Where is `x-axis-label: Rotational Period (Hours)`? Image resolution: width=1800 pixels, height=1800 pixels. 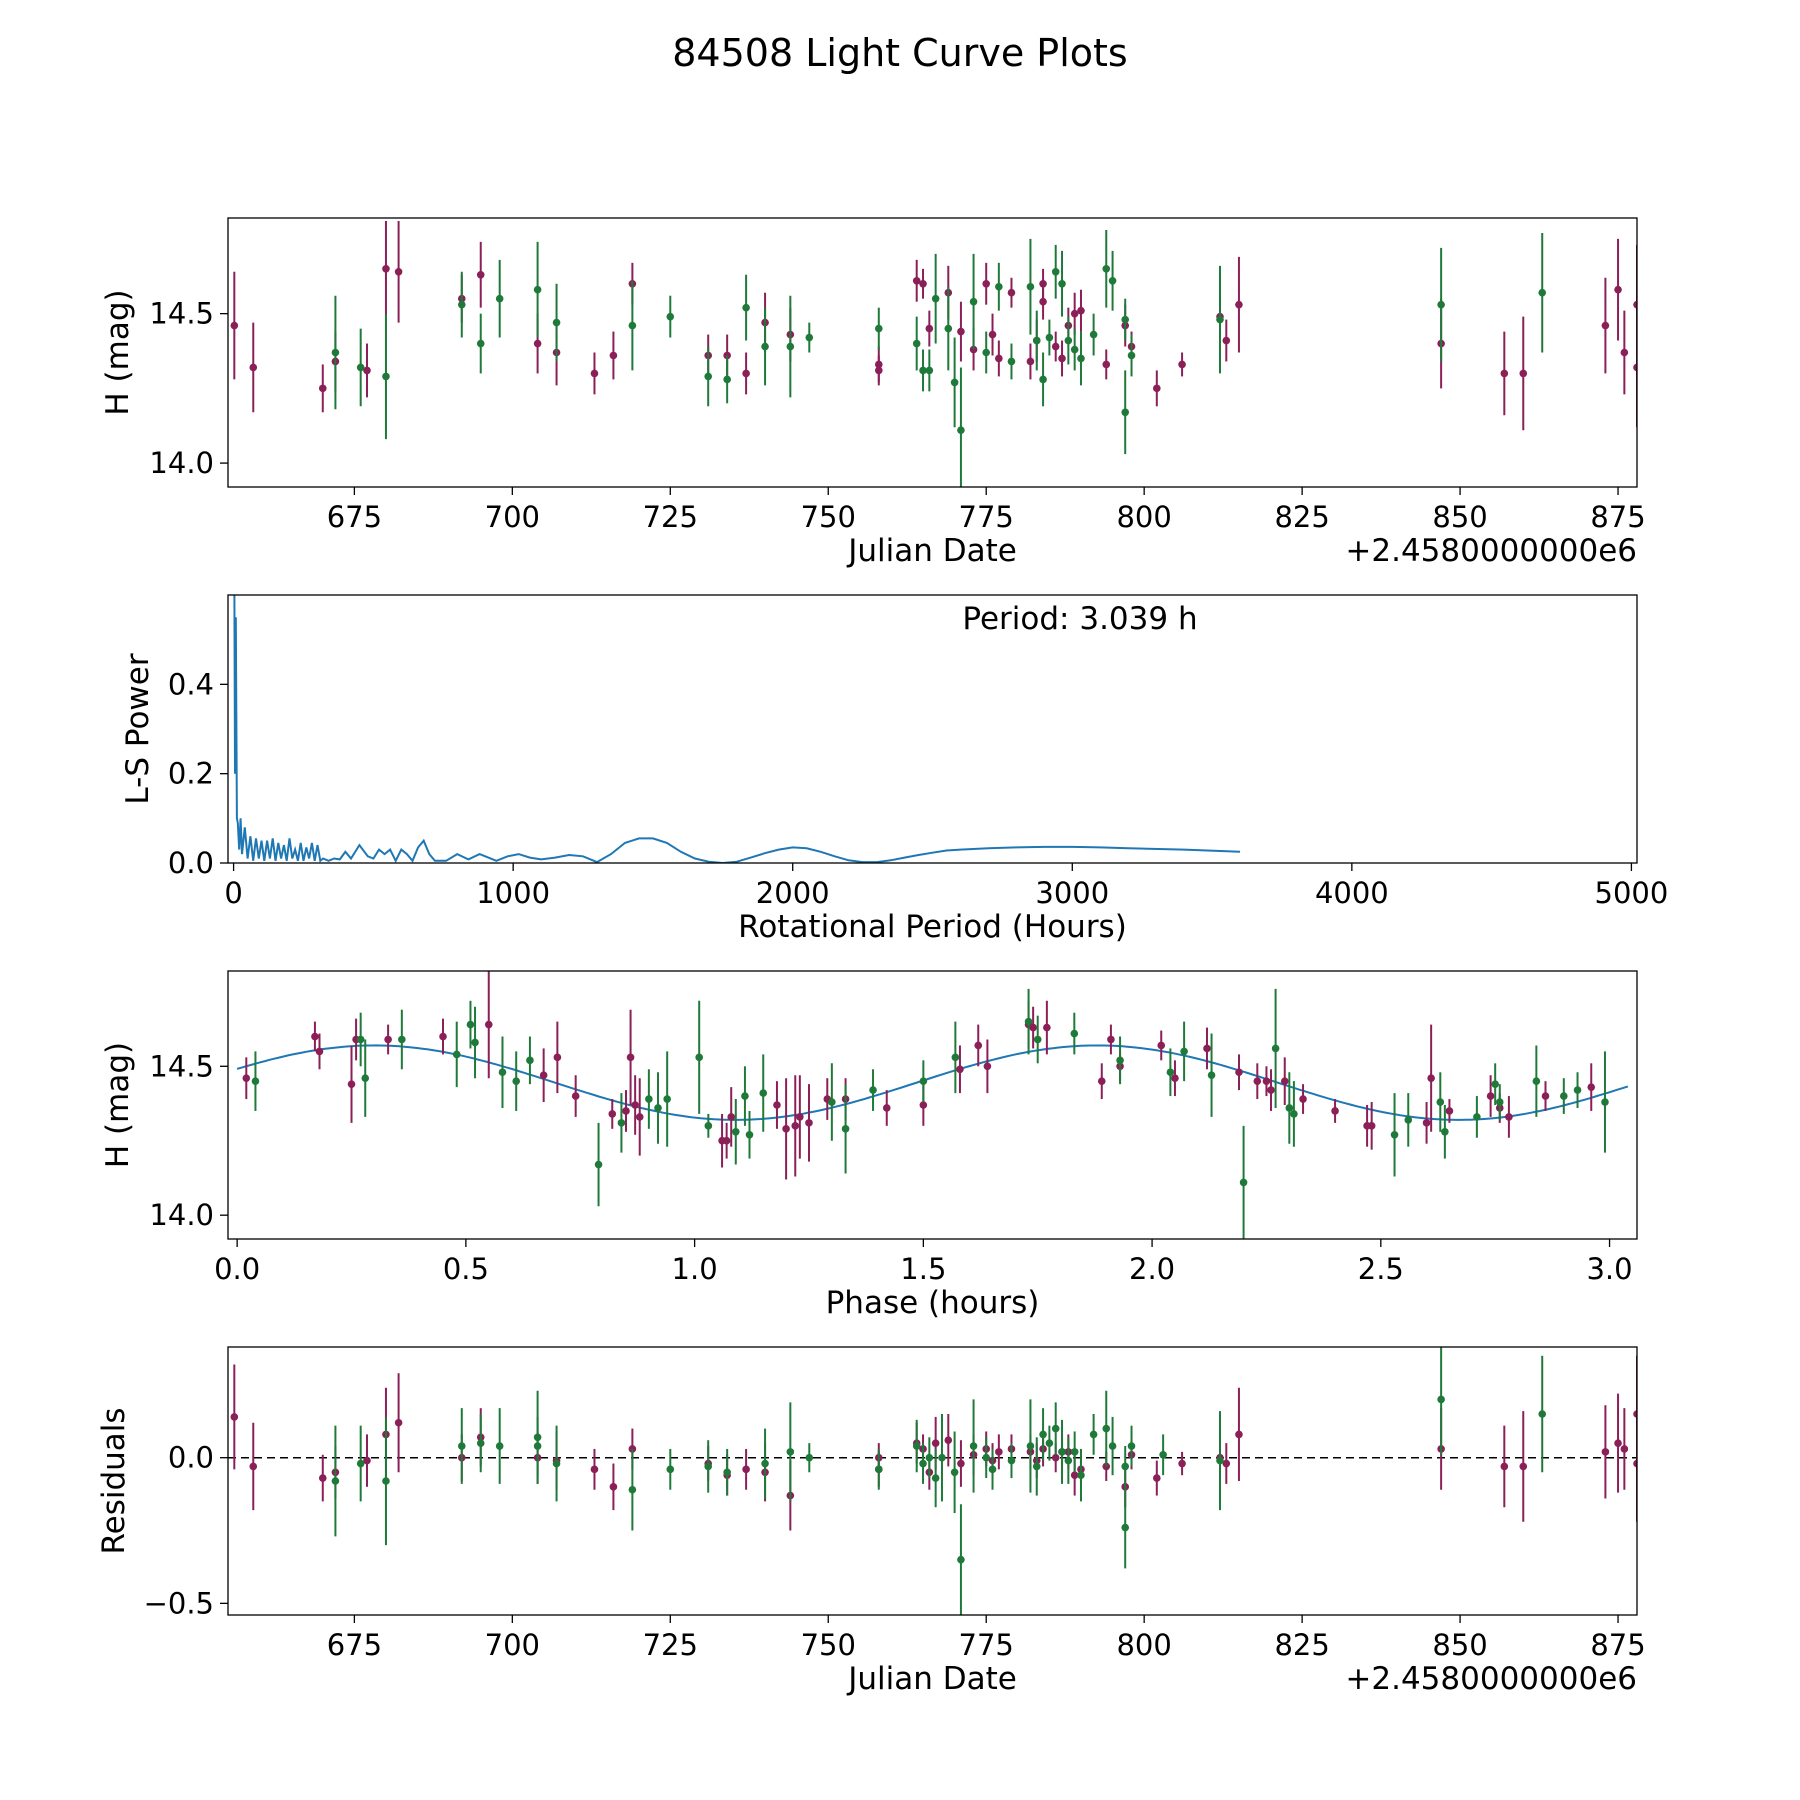
x-axis-label: Rotational Period (Hours) is located at coordinates (932, 927).